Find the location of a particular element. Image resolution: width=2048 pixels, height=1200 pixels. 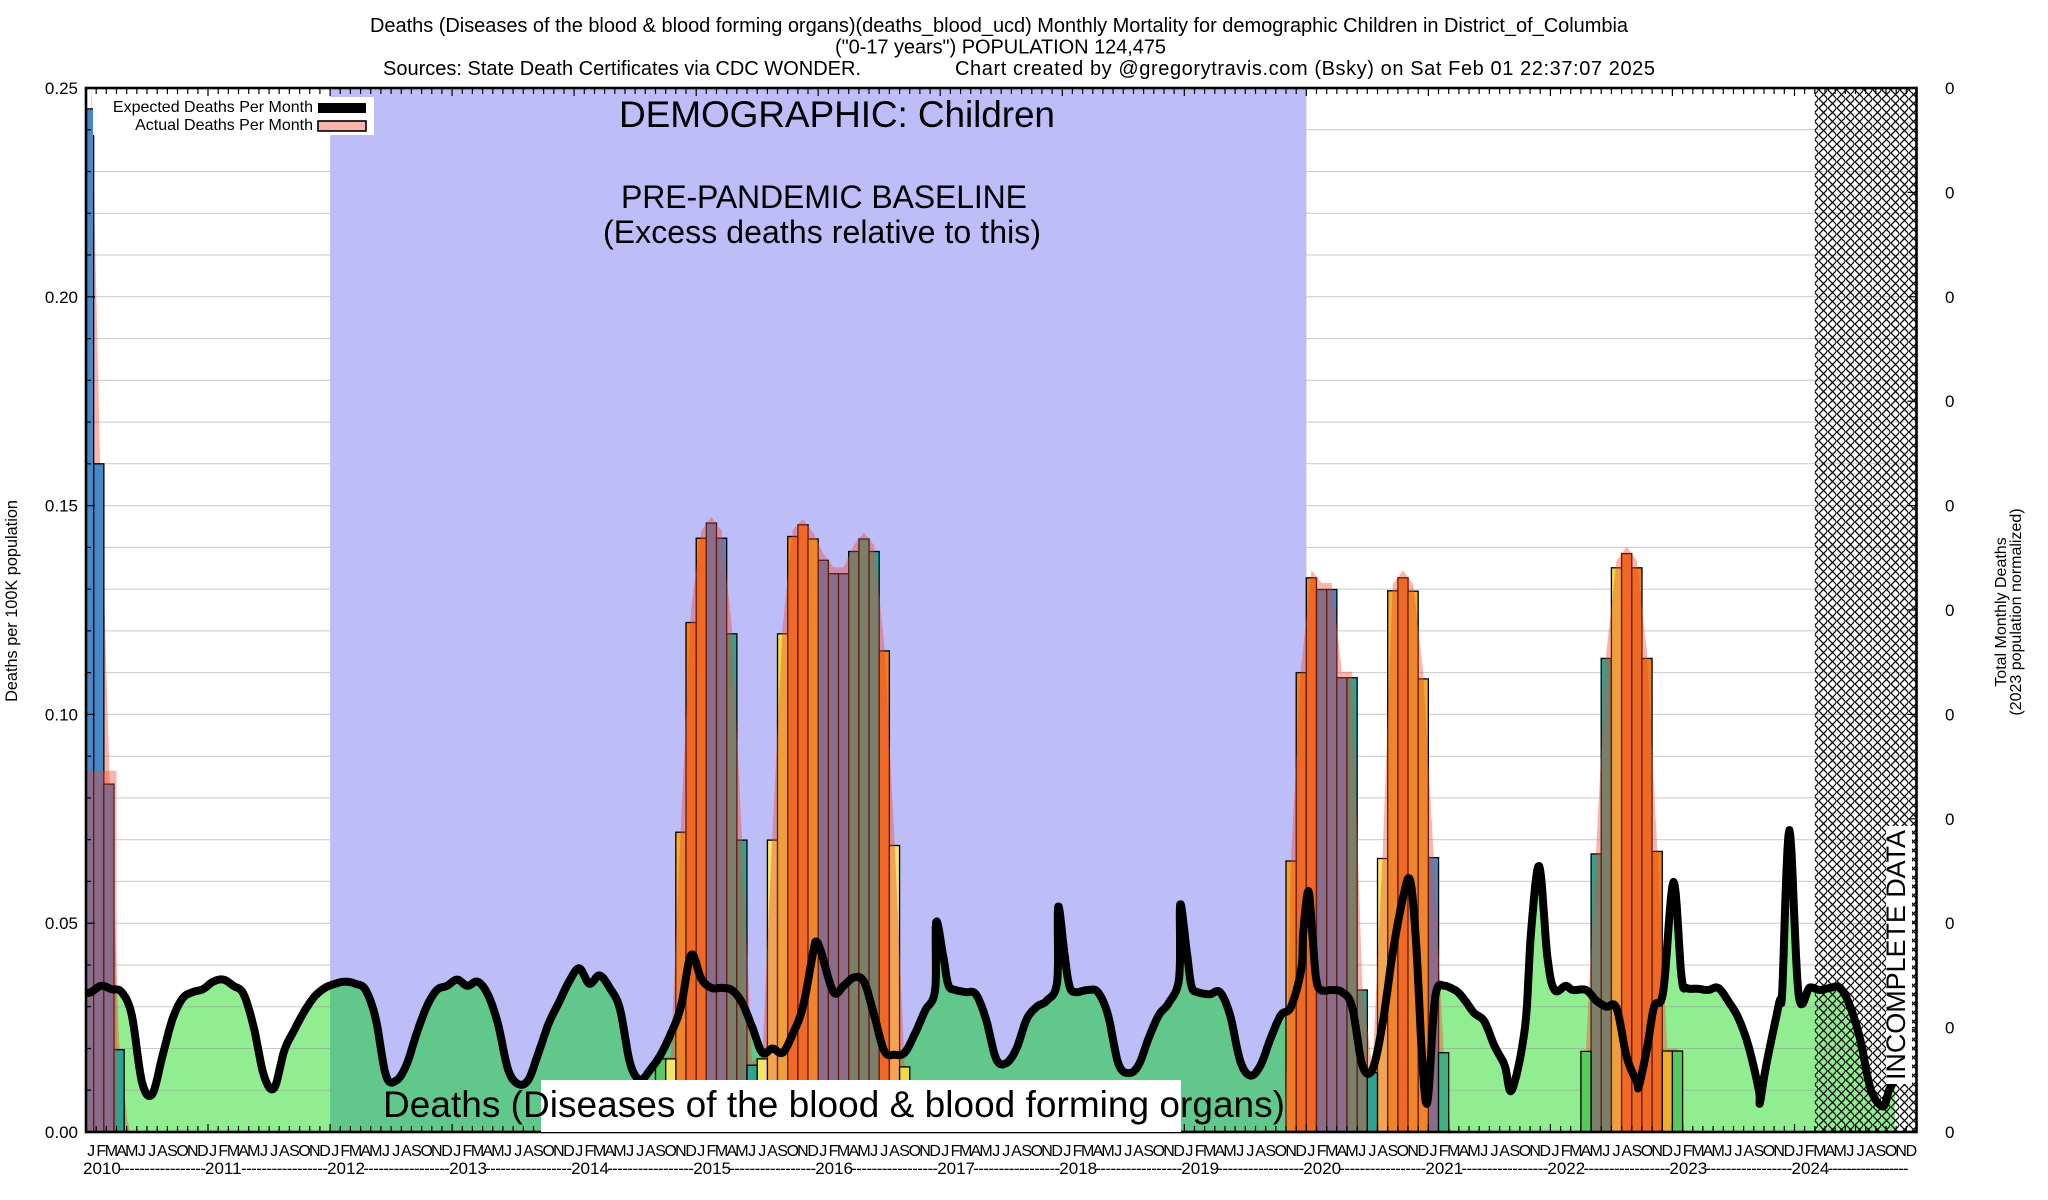

svg-text: 2018 is located at coordinates (1078, 1168).